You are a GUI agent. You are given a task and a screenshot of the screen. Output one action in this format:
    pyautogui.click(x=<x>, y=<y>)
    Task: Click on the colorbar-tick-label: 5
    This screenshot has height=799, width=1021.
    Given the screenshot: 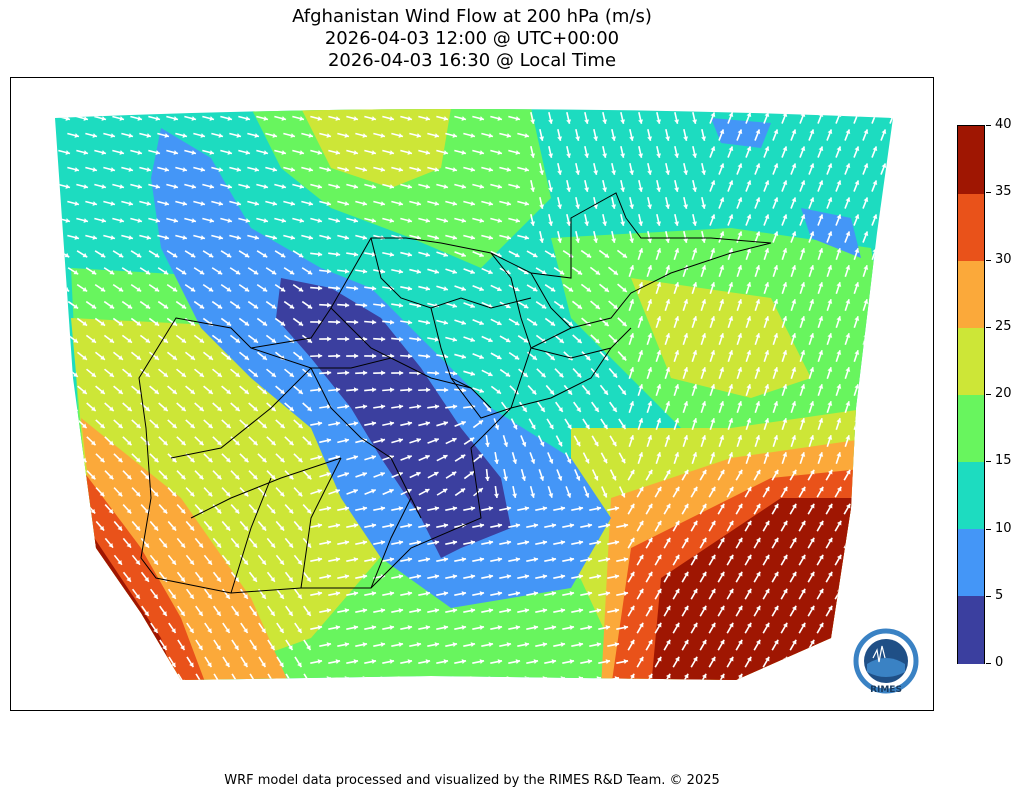 What is the action you would take?
    pyautogui.click(x=999, y=595)
    